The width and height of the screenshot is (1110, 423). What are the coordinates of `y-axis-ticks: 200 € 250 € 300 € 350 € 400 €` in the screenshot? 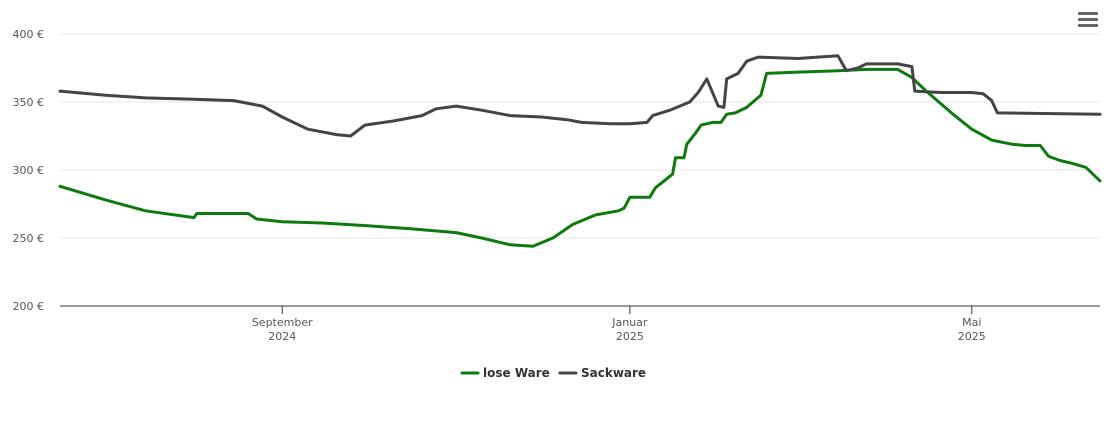 It's located at (29, 170).